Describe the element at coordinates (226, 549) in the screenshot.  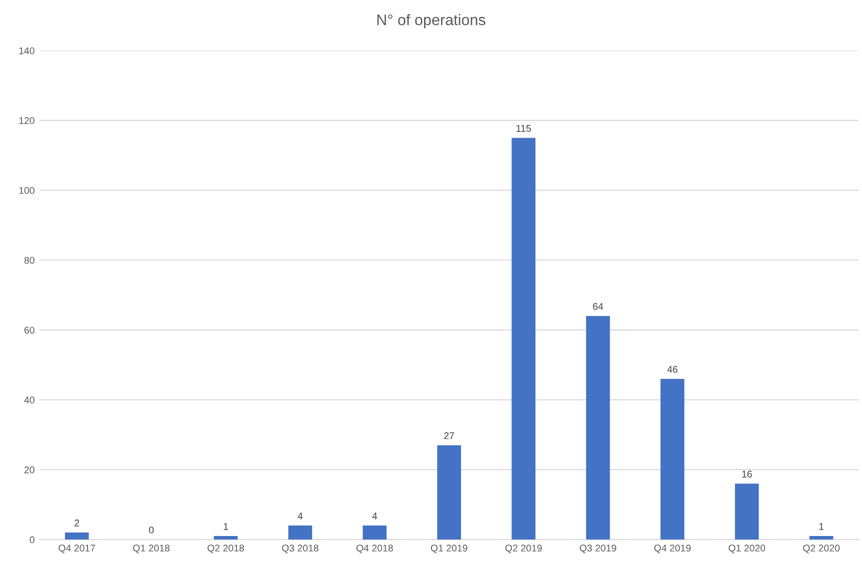
I see `x-tick-label: Q2 2018` at that location.